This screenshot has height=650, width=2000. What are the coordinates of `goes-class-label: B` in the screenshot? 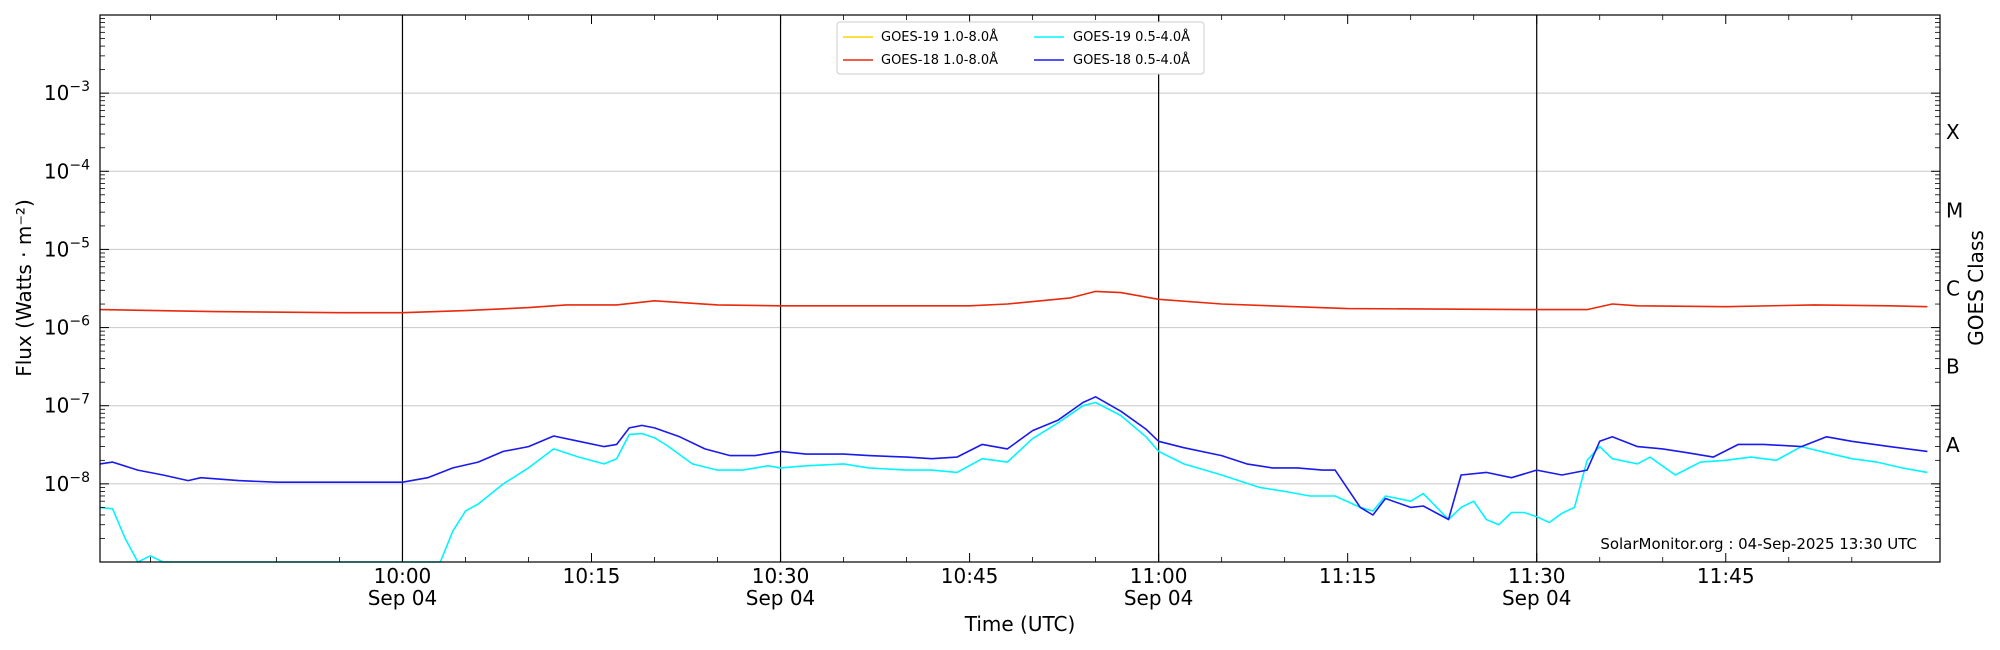 It's located at (1953, 367).